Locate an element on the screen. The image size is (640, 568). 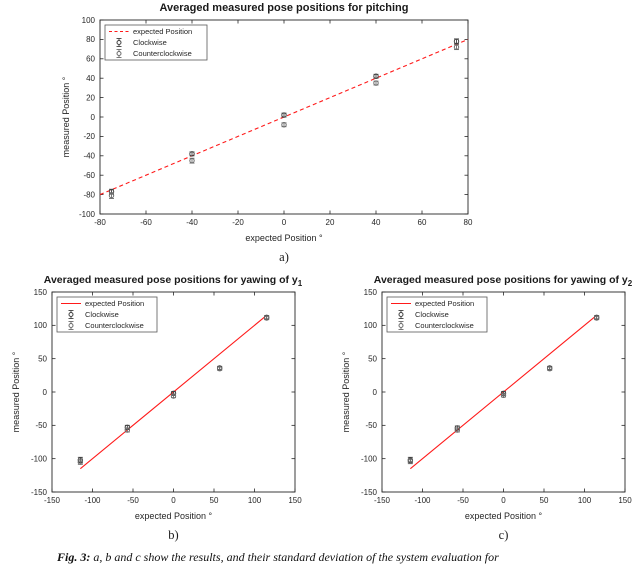
x-tick-label: 20 is located at coordinates (330, 222).